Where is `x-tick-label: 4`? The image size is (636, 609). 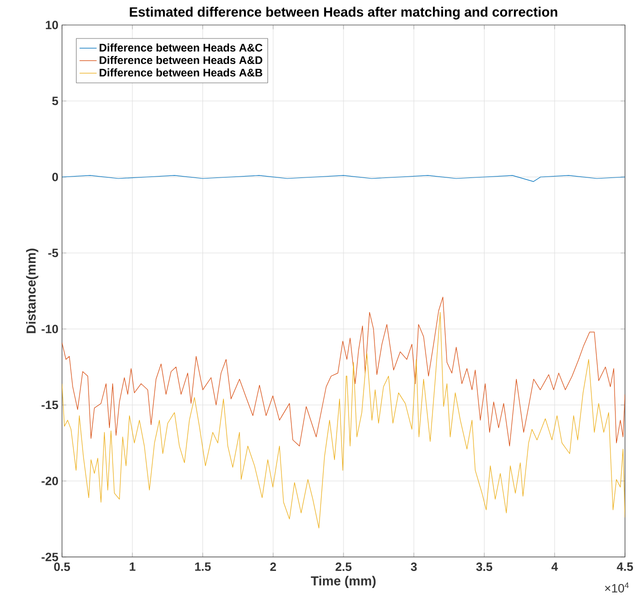 x-tick-label: 4 is located at coordinates (554, 566).